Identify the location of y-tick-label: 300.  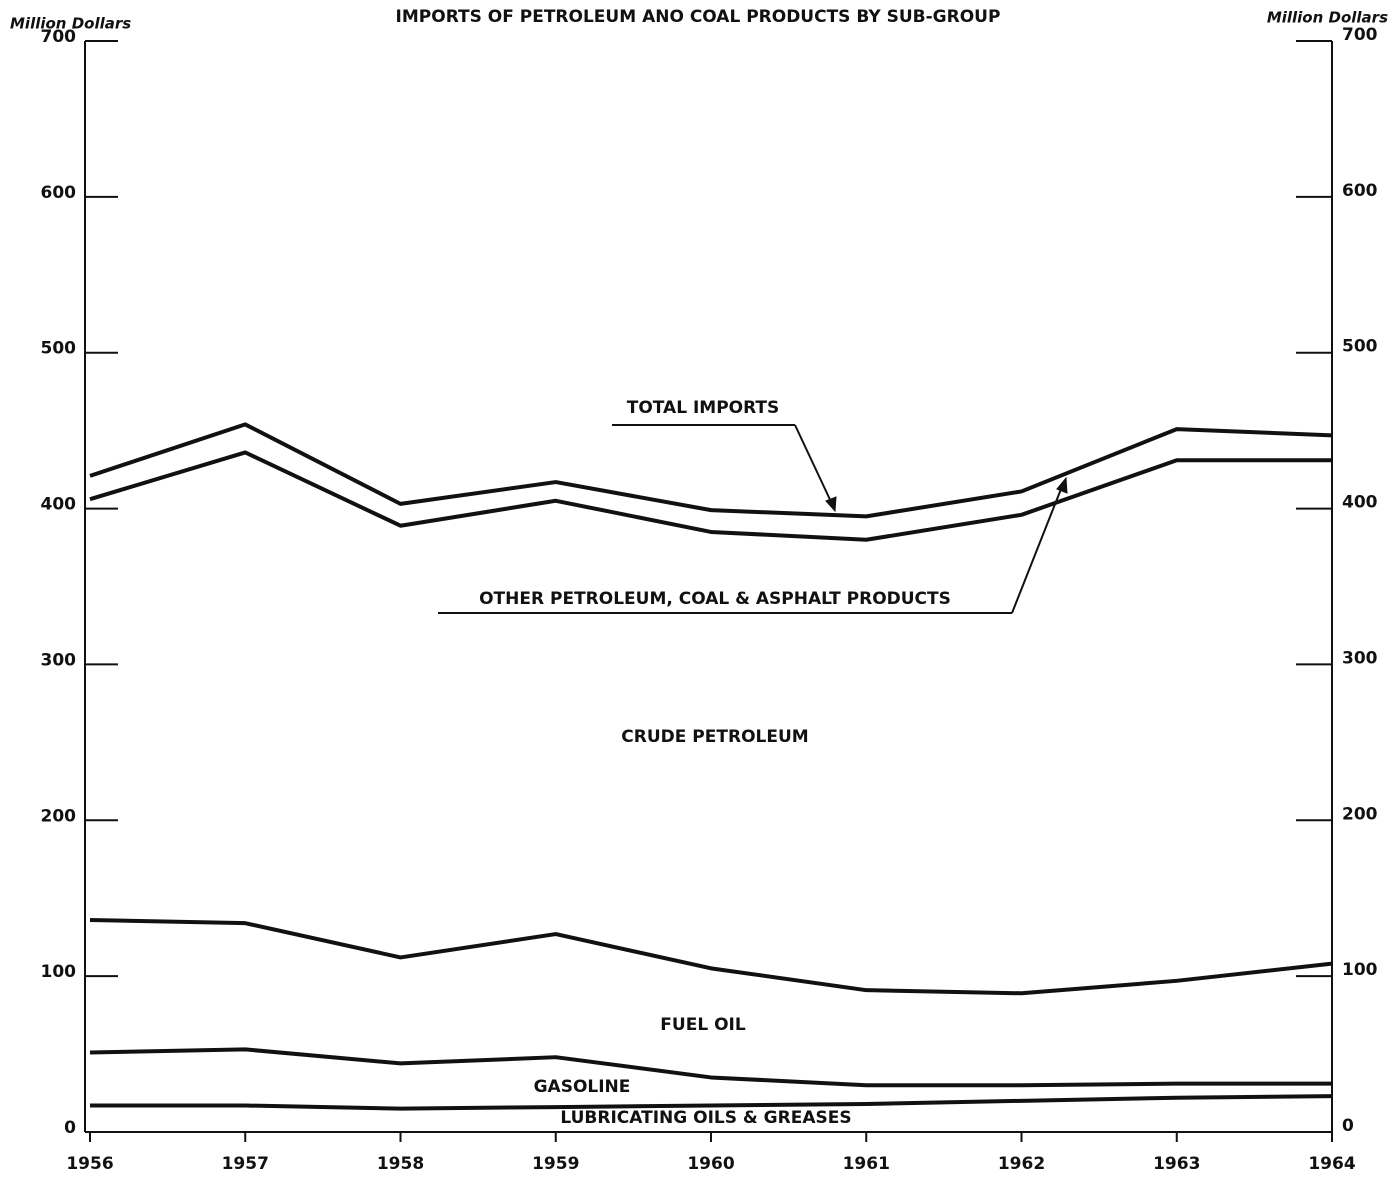
(59, 660).